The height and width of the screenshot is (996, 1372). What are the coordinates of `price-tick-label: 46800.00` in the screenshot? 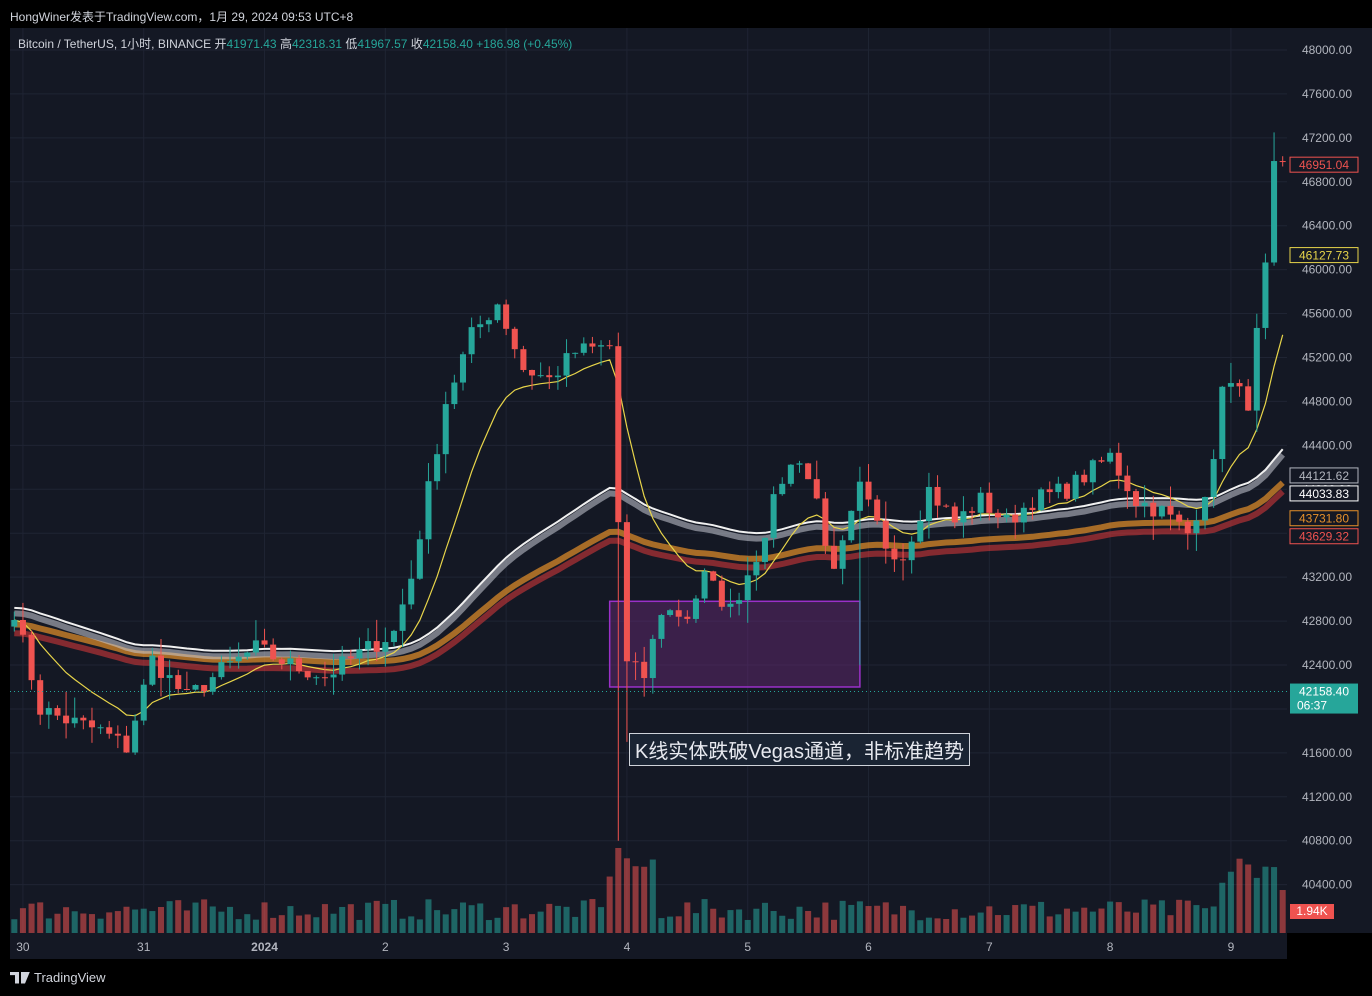 It's located at (1327, 182).